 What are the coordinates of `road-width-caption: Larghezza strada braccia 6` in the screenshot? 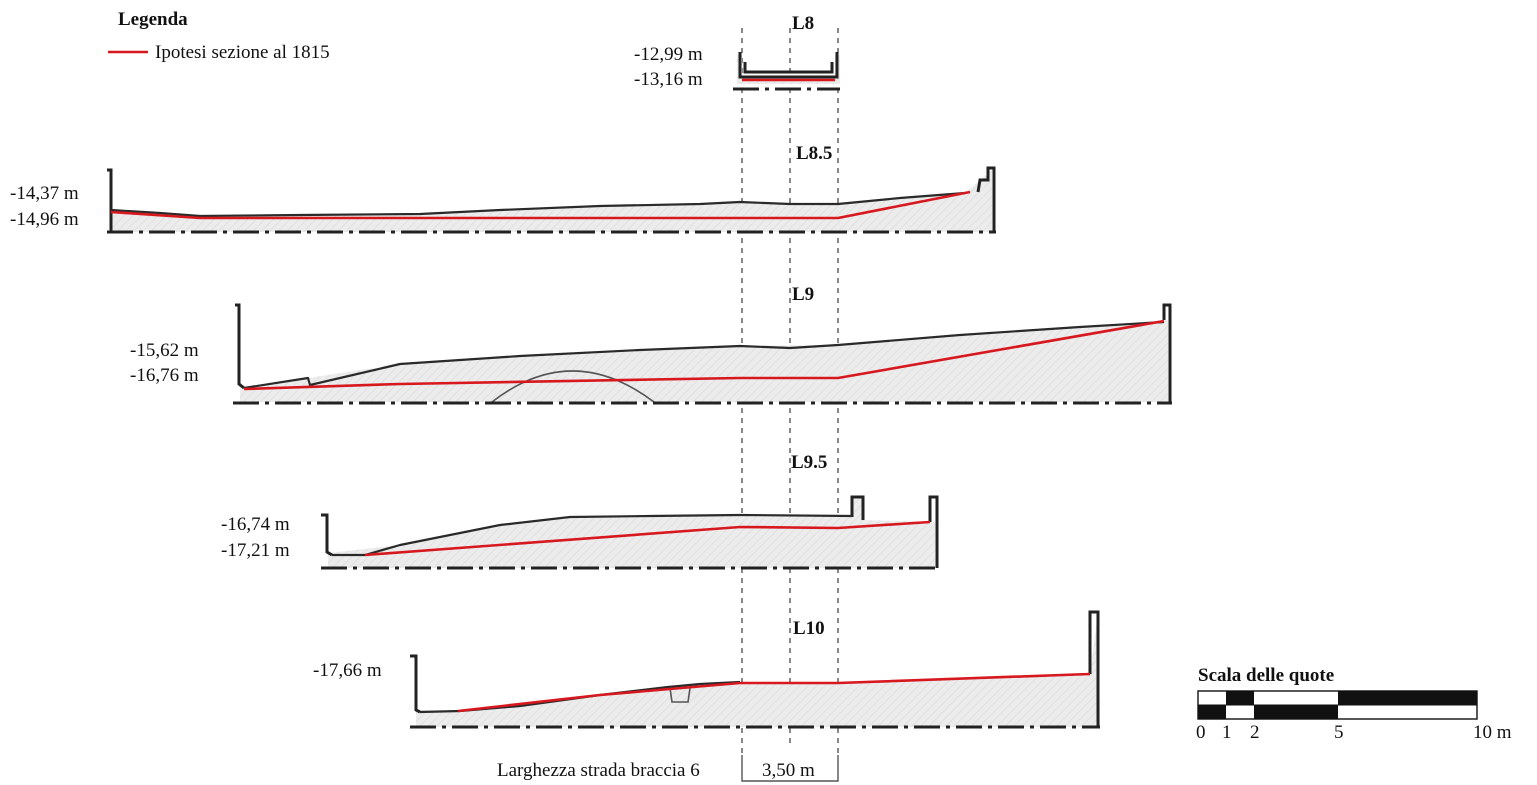 It's located at (598, 770).